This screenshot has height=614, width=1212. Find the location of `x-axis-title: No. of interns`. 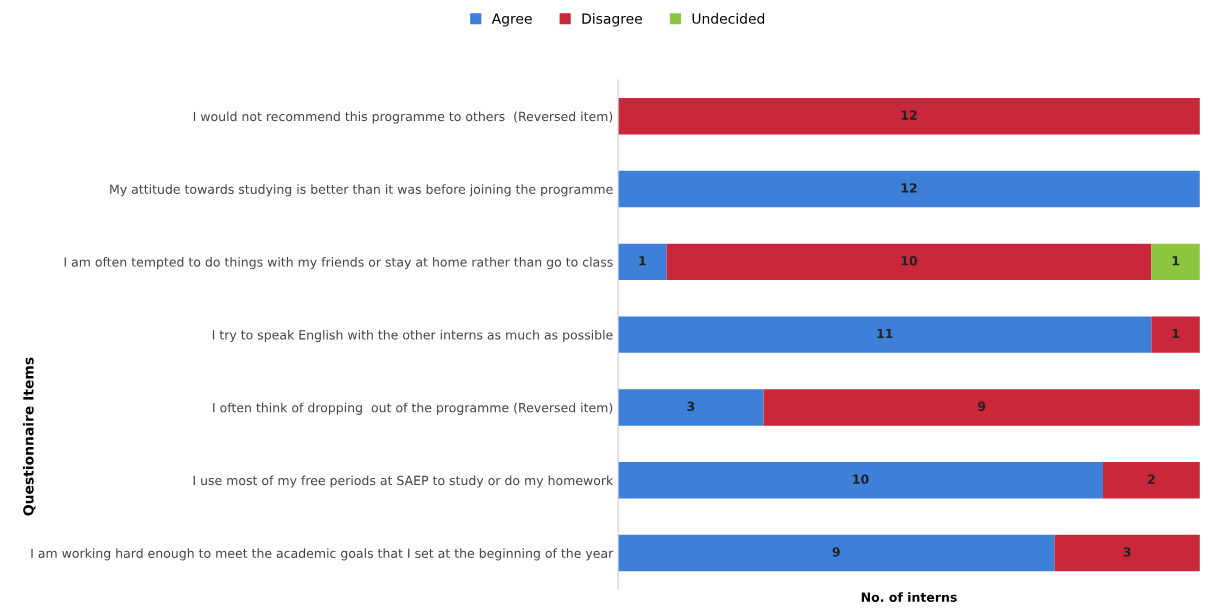

x-axis-title: No. of interns is located at coordinates (909, 597).